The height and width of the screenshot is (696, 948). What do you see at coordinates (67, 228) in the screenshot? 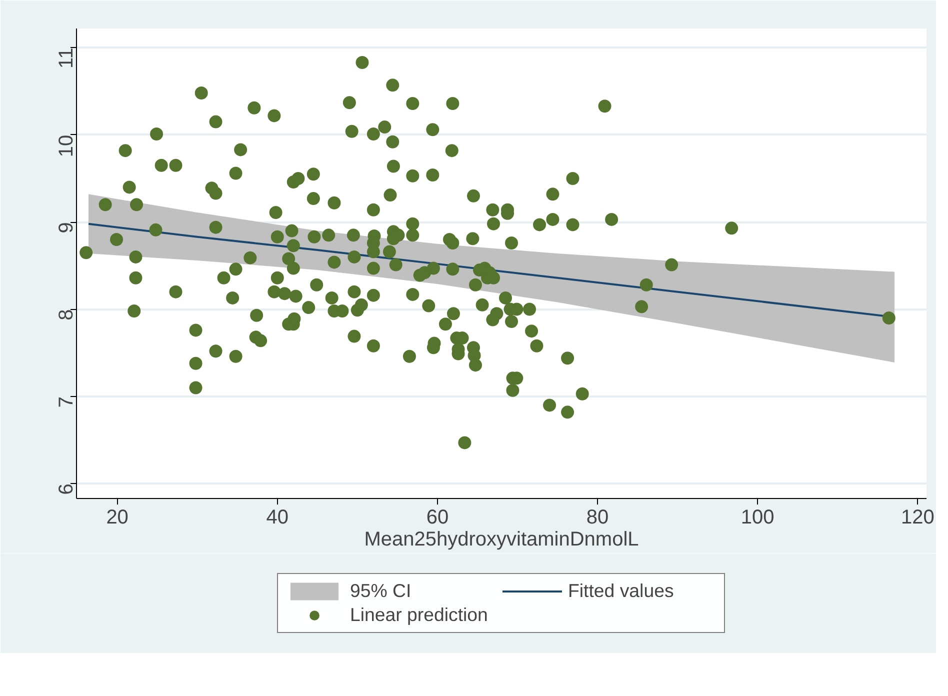
I see `y-tick-label: 9` at bounding box center [67, 228].